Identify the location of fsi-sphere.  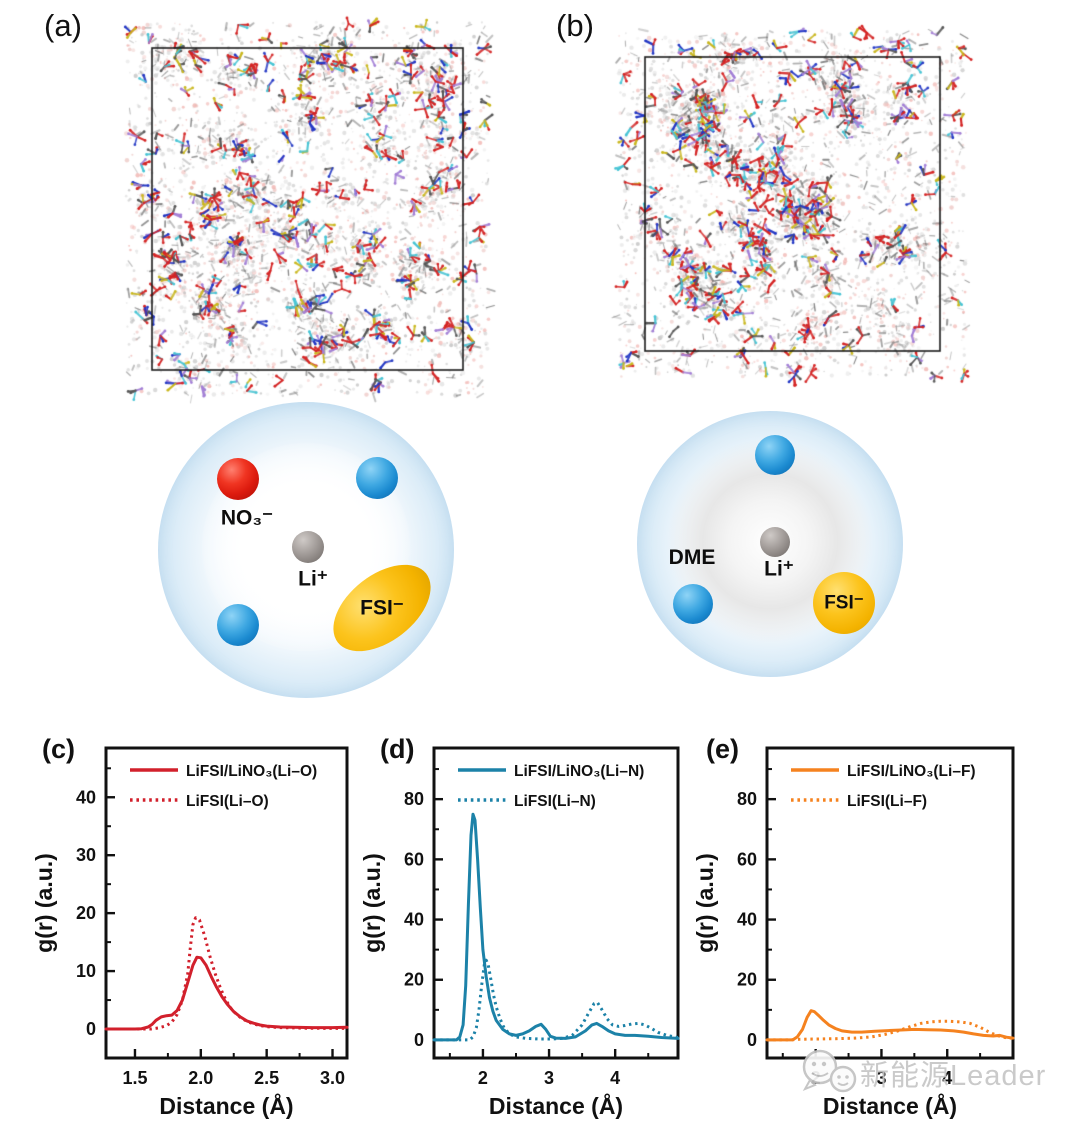
(844, 603).